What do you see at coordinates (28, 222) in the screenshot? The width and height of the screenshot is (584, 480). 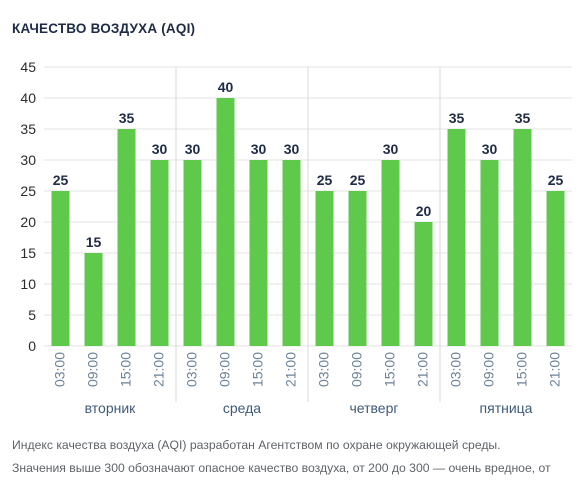 I see `y-tick-label: 20` at bounding box center [28, 222].